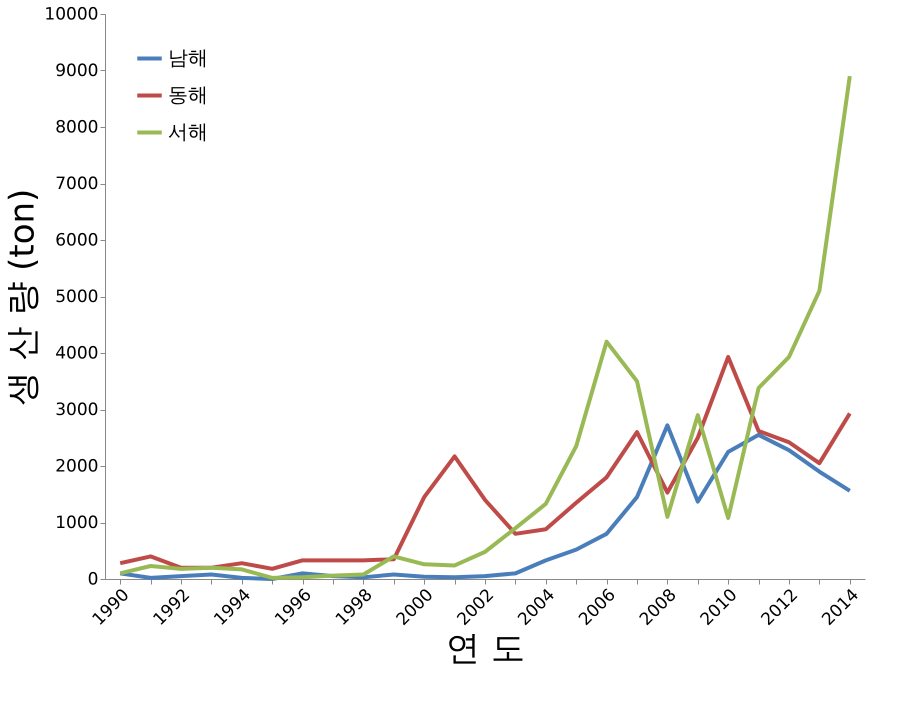 The width and height of the screenshot is (924, 725). I want to click on y-axis-title: 생 산 량 (ton), so click(22, 297).